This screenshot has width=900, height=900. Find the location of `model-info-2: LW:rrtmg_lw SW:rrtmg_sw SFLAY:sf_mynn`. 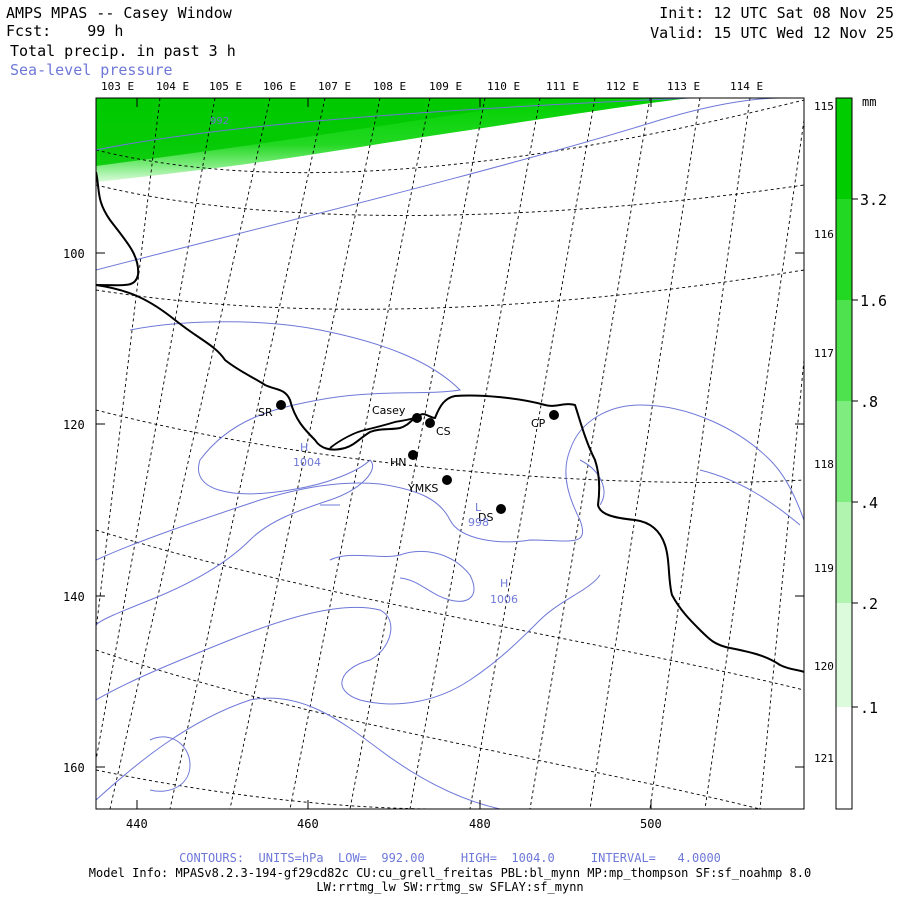

model-info-2: LW:rrtmg_lw SW:rrtmg_sw SFLAY:sf_mynn is located at coordinates (450, 887).